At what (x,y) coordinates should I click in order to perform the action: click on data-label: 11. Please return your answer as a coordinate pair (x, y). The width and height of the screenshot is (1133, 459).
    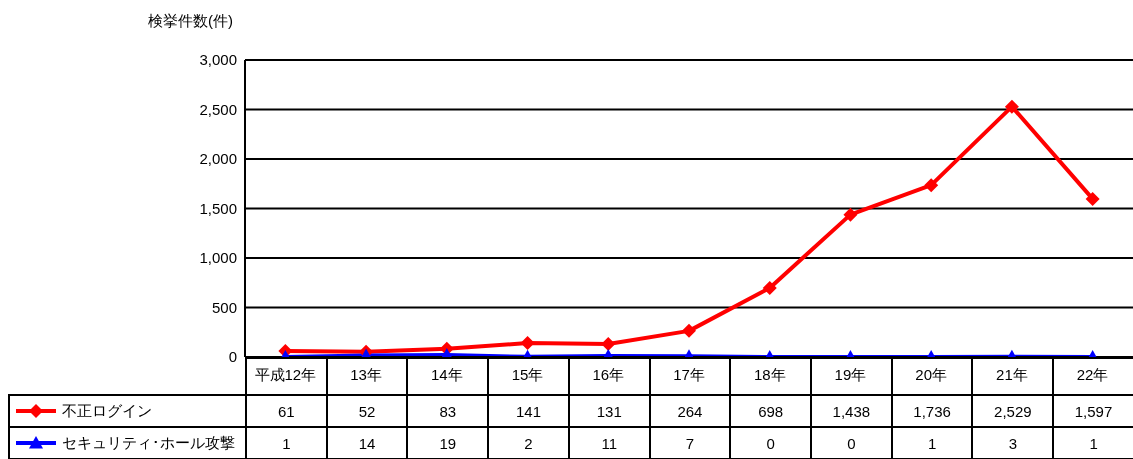
    Looking at the image, I should click on (609, 443).